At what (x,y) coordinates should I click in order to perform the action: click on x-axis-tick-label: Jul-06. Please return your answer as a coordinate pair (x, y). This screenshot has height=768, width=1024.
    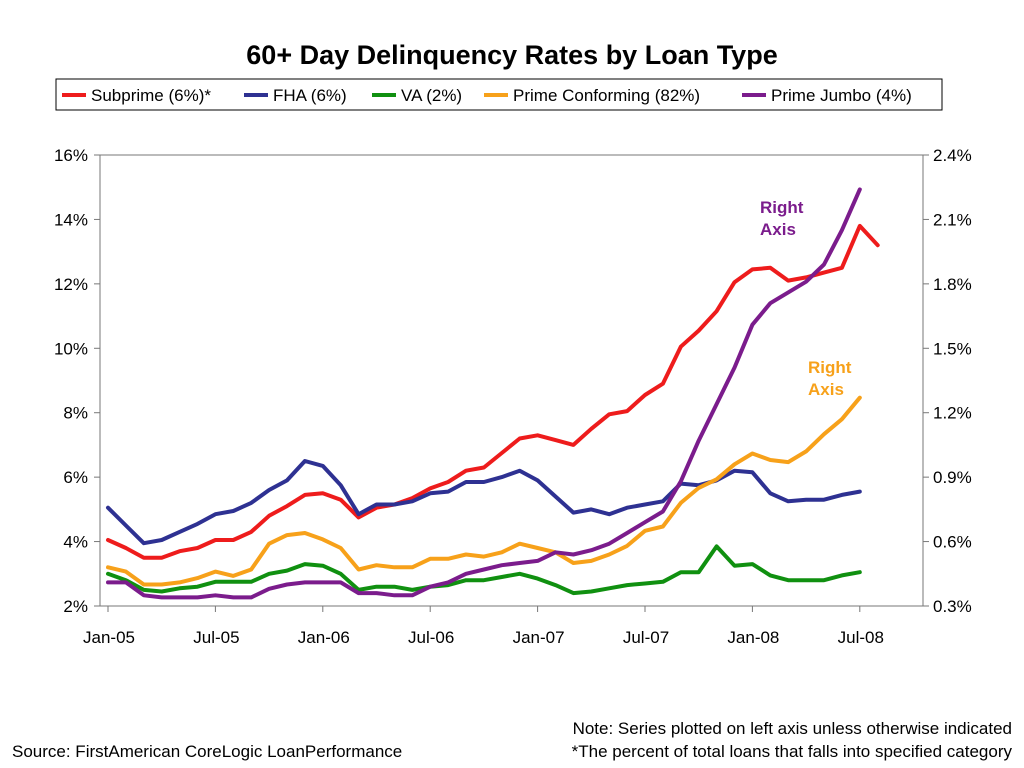
    Looking at the image, I should click on (431, 637).